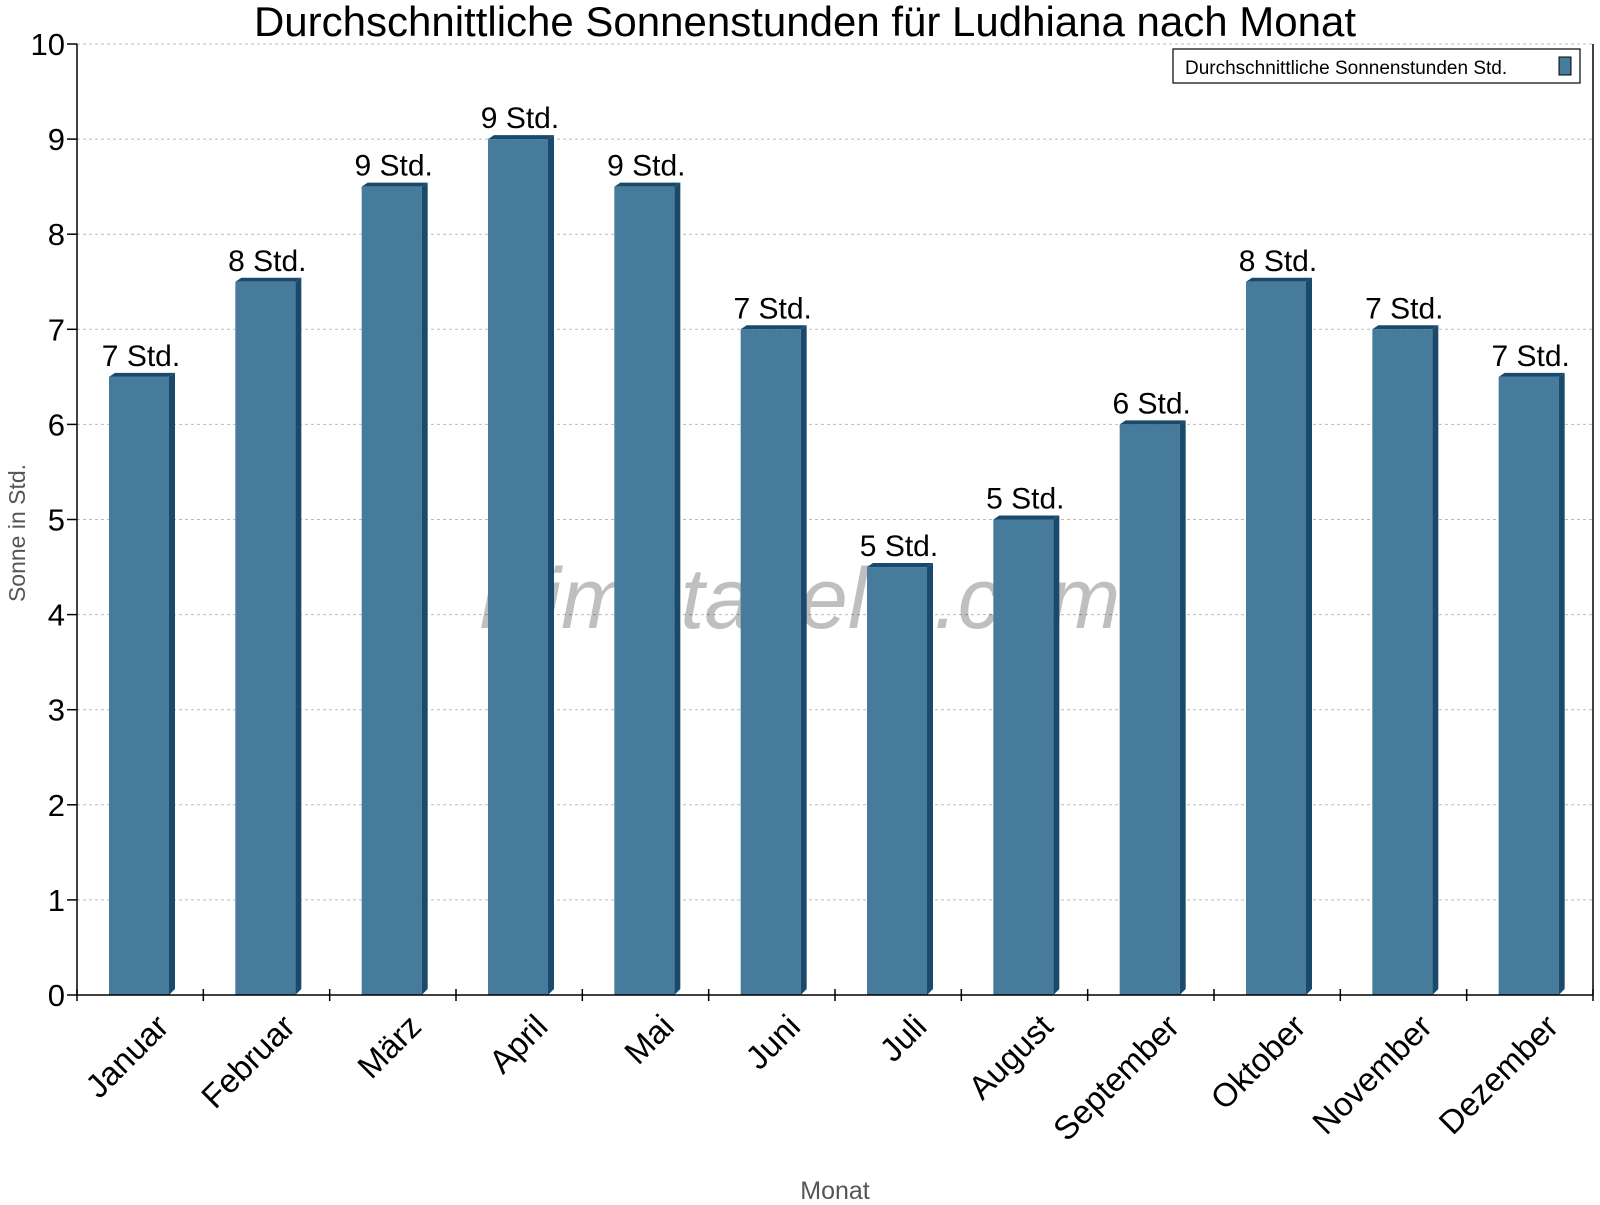 The image size is (1600, 1205). Describe the element at coordinates (48, 44) in the screenshot. I see `y-tick-label: 10` at that location.